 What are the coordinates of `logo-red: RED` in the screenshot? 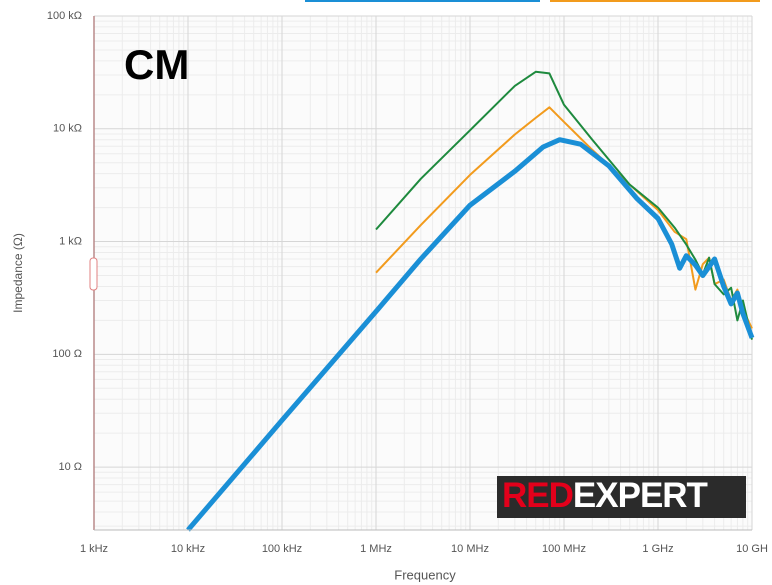 It's located at (537, 495).